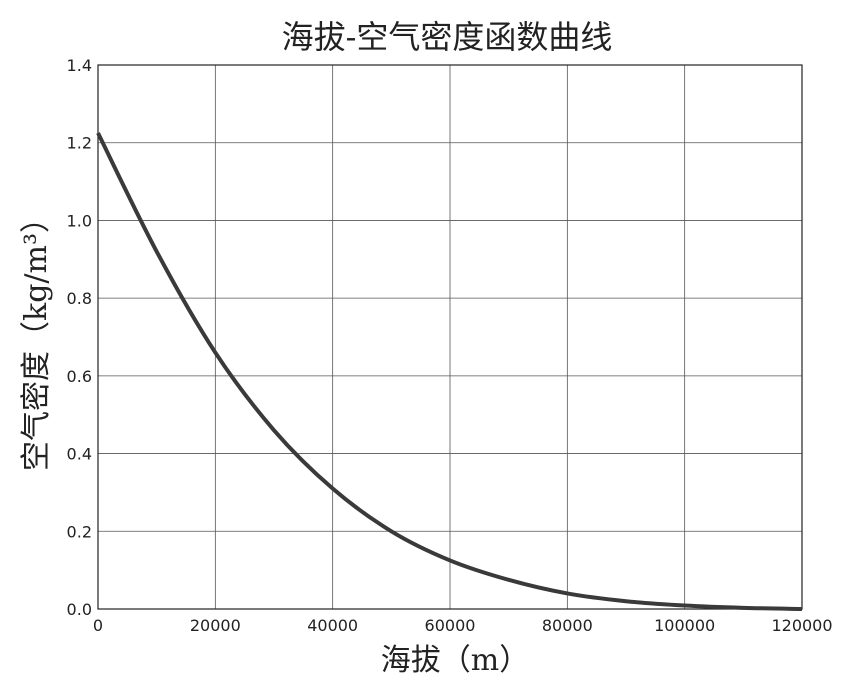 This screenshot has width=842, height=683. I want to click on x-tick-label: 80000, so click(567, 625).